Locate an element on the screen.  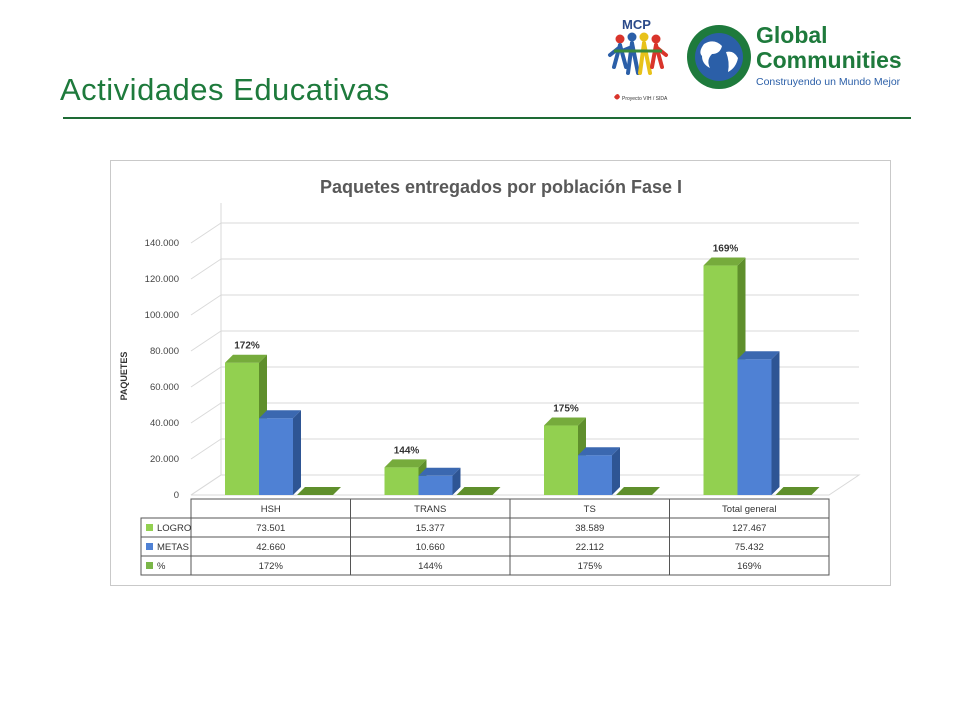
legend-label: % is located at coordinates (161, 566).